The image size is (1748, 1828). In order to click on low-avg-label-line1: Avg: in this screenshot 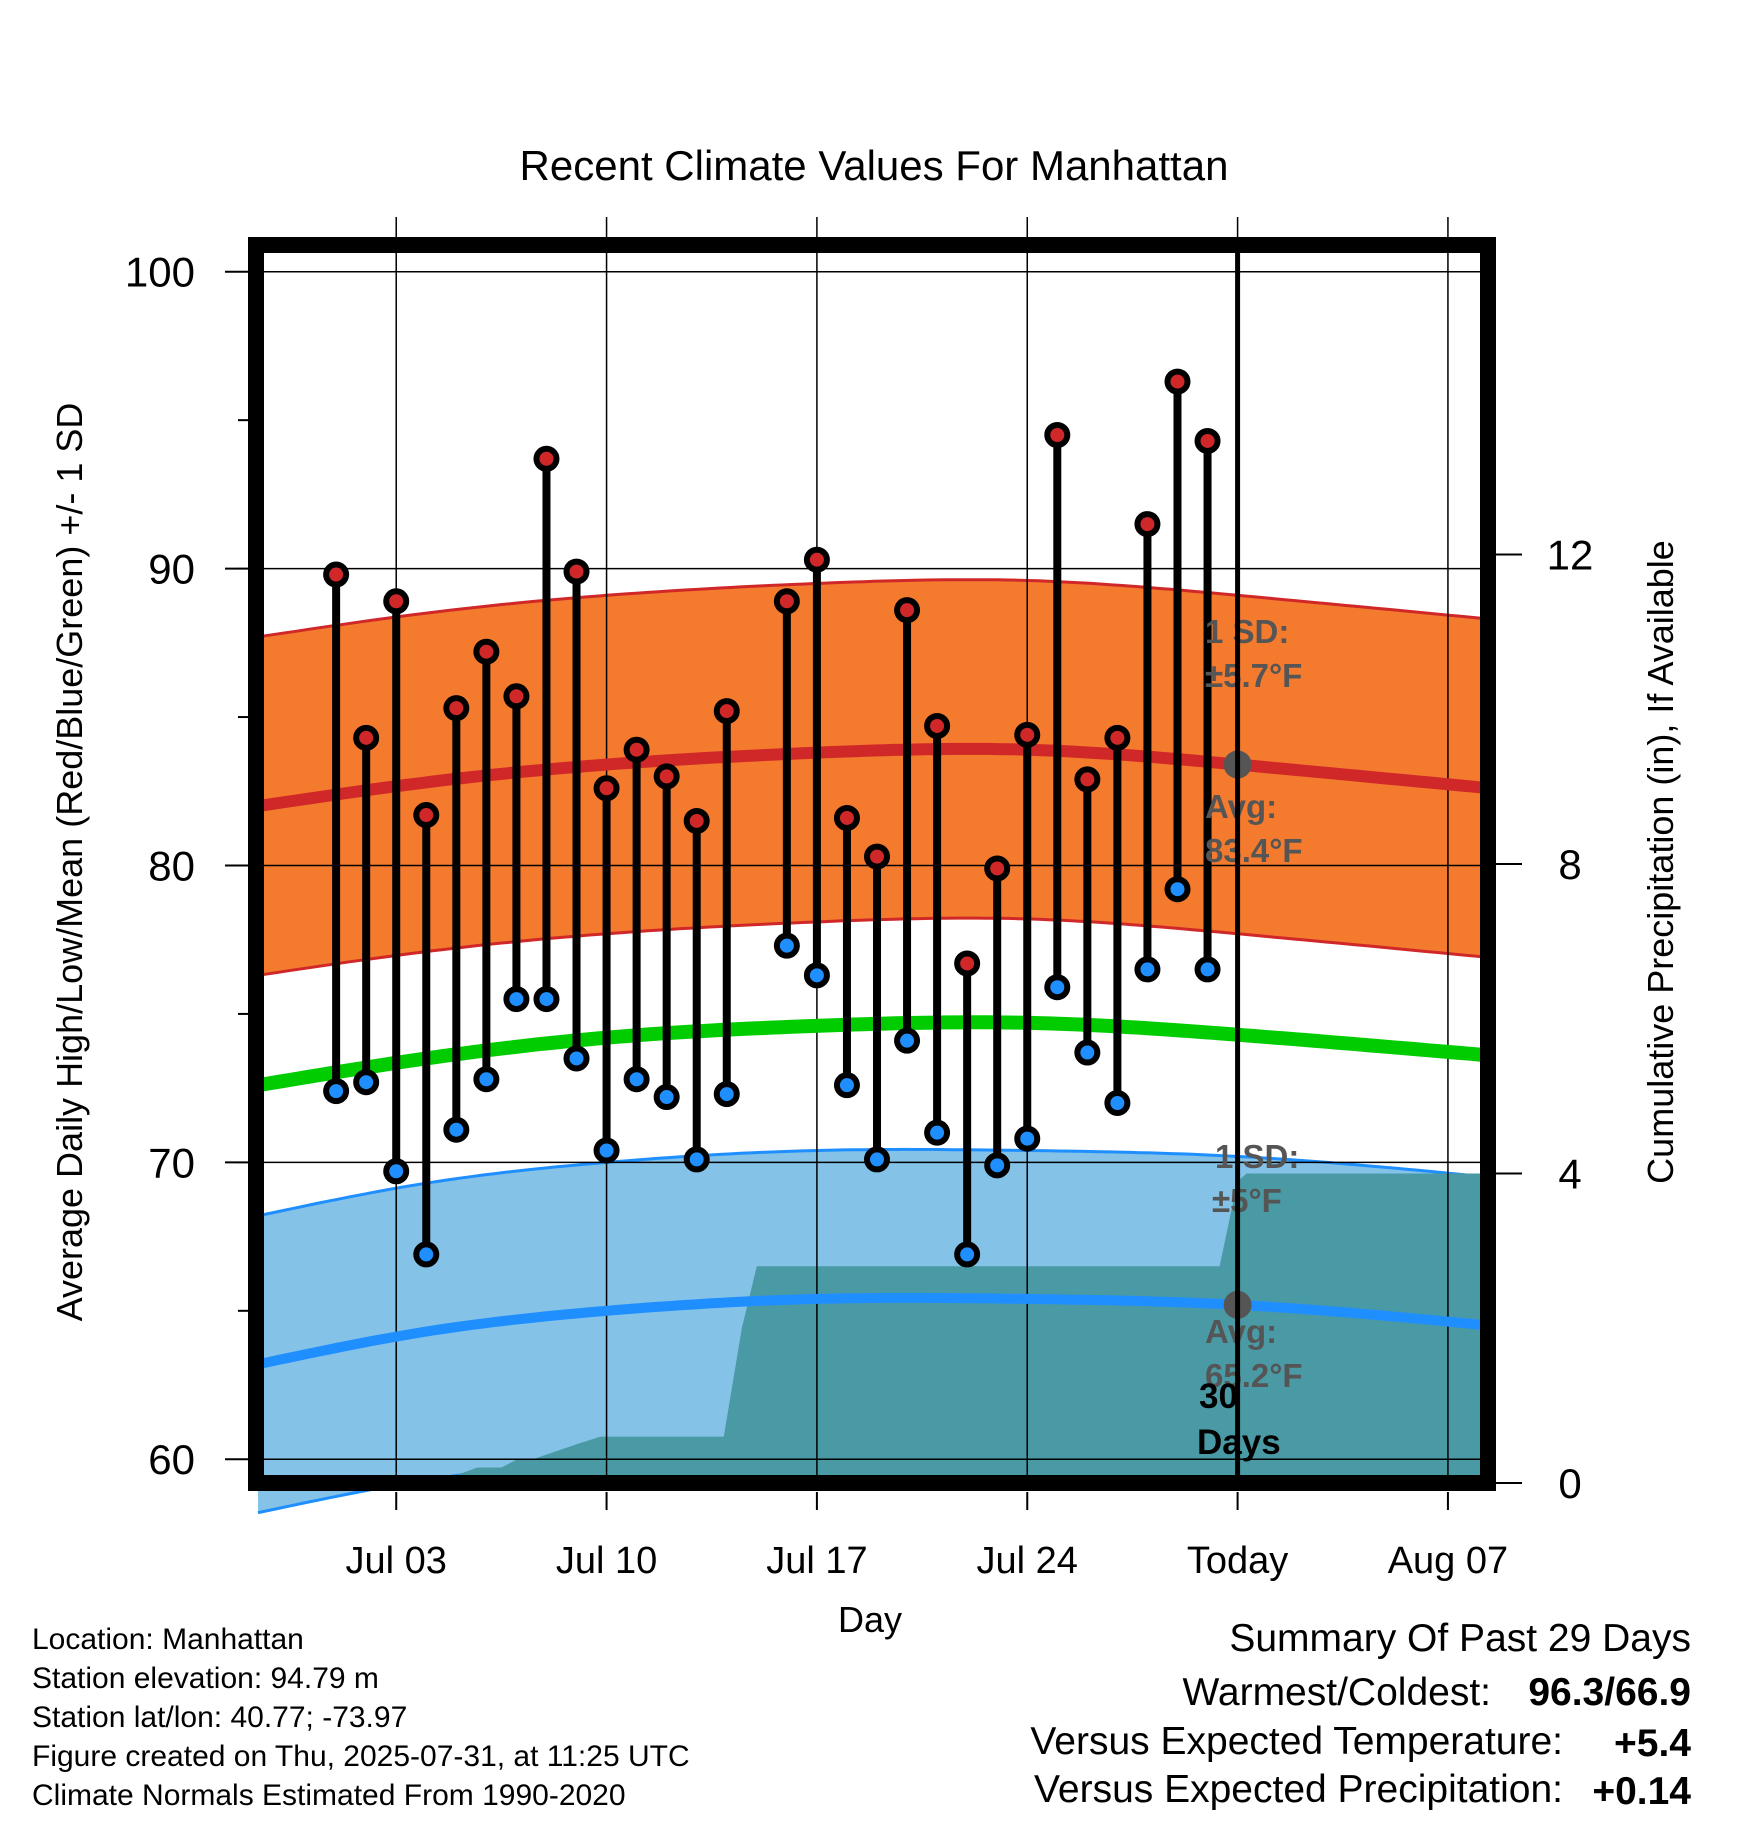, I will do `click(1241, 1331)`.